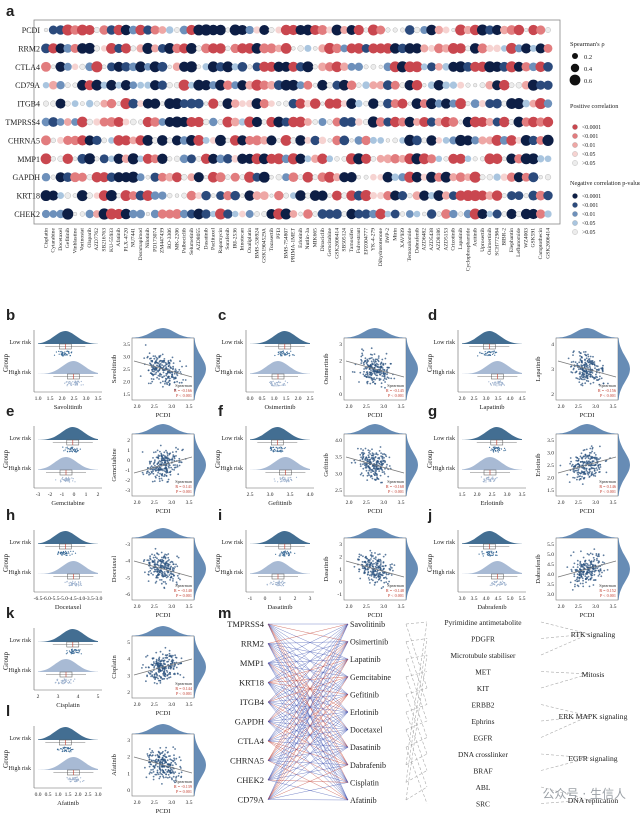  What do you see at coordinates (550, 565) in the screenshot?
I see `scatter-y-tick: 4.5` at bounding box center [550, 565].